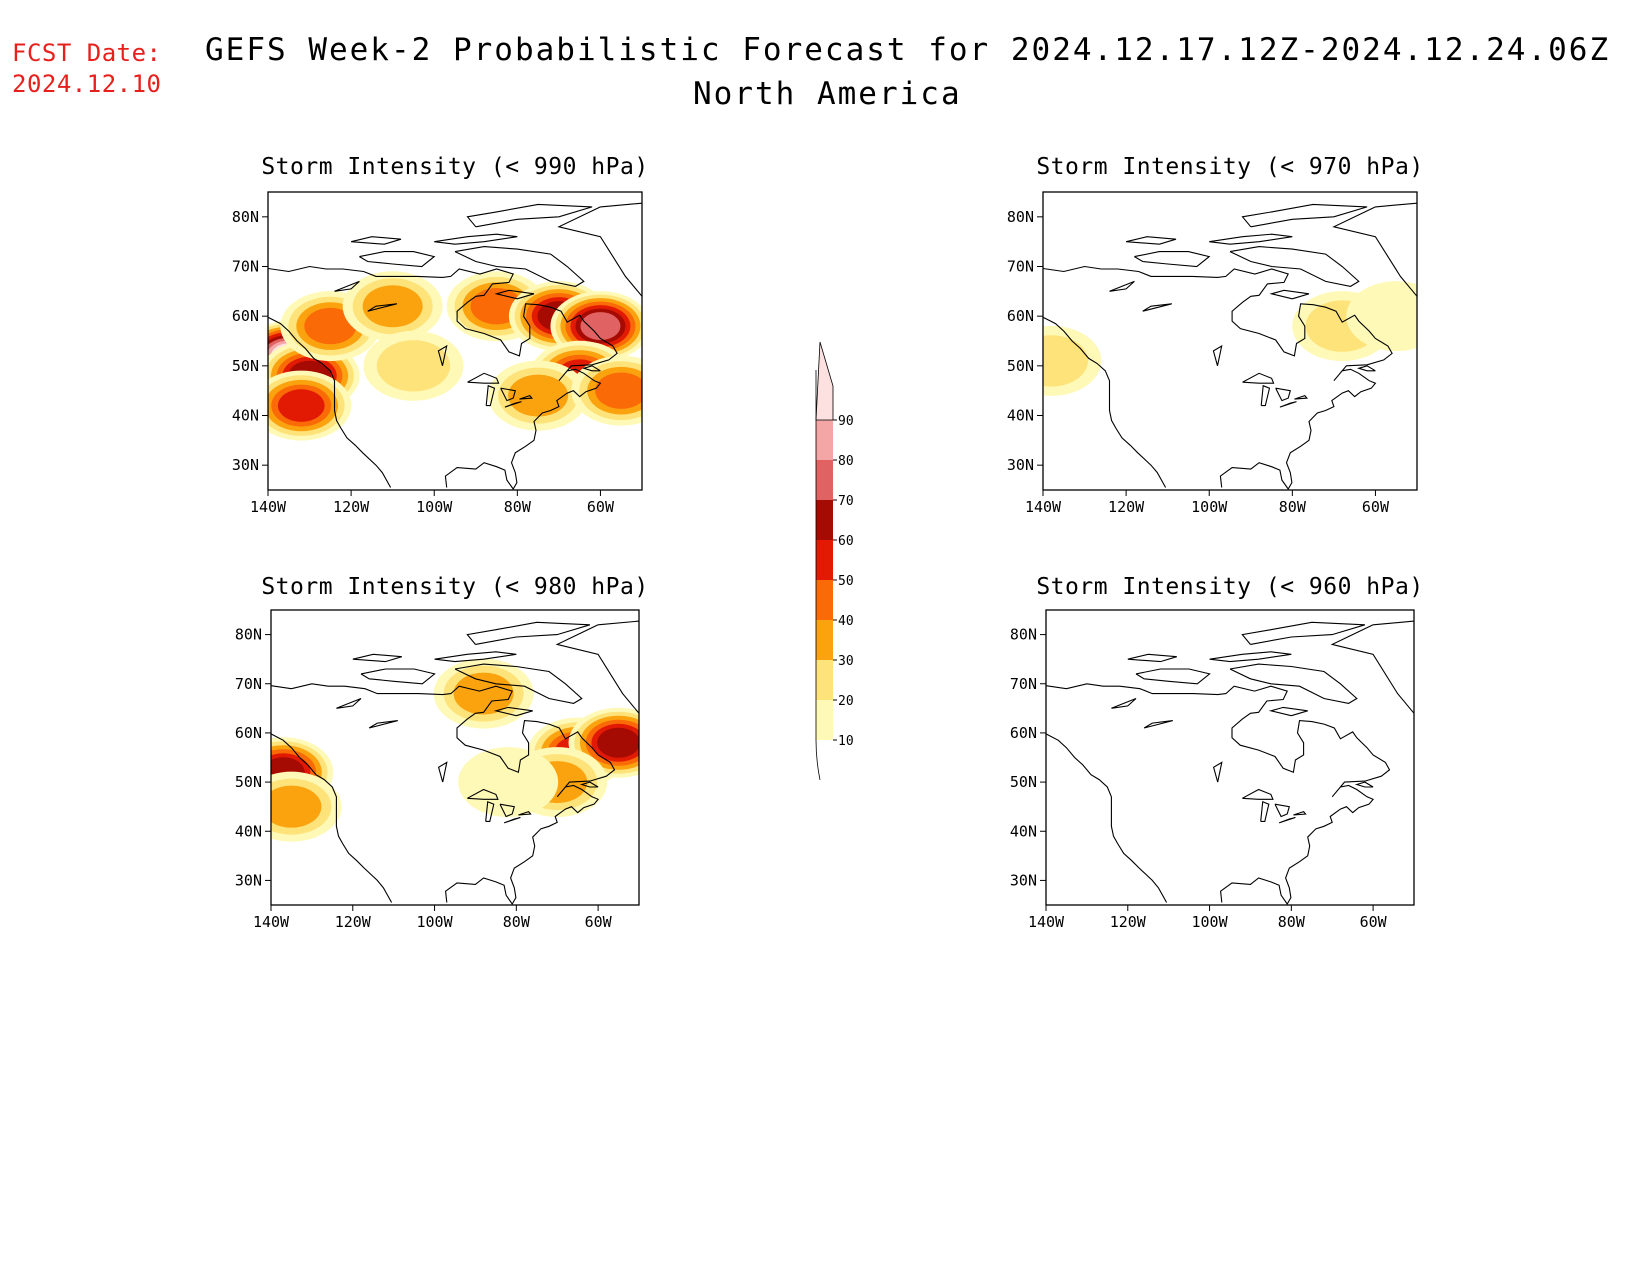  I want to click on west-coastline, so click(1107, 818).